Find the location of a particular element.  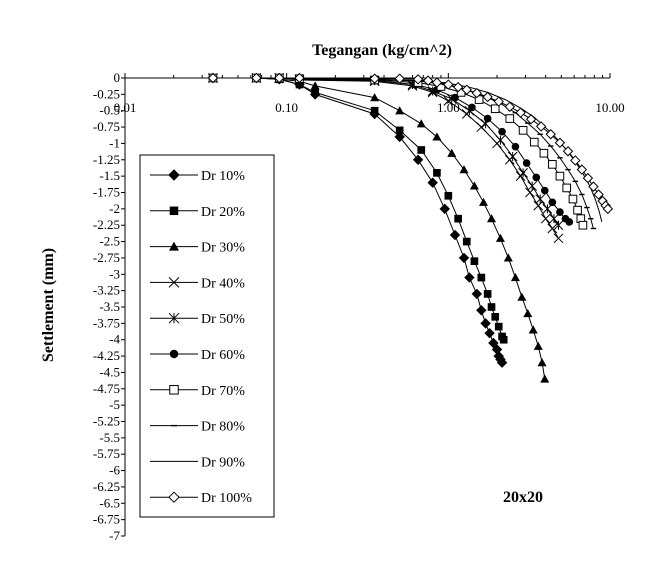

y-tick-label: -4.75 is located at coordinates (106, 388).